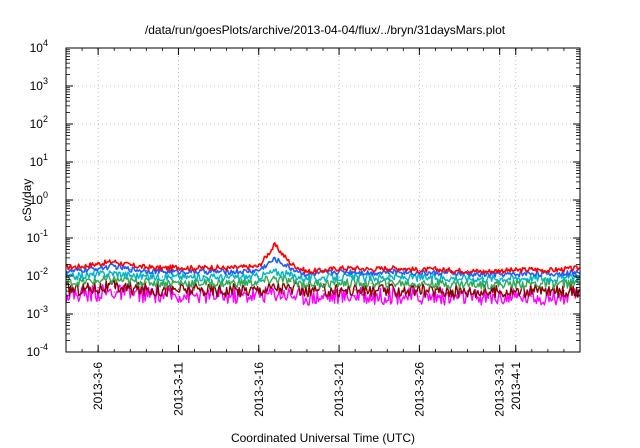  What do you see at coordinates (39, 84) in the screenshot?
I see `y-tick-label: 10³` at bounding box center [39, 84].